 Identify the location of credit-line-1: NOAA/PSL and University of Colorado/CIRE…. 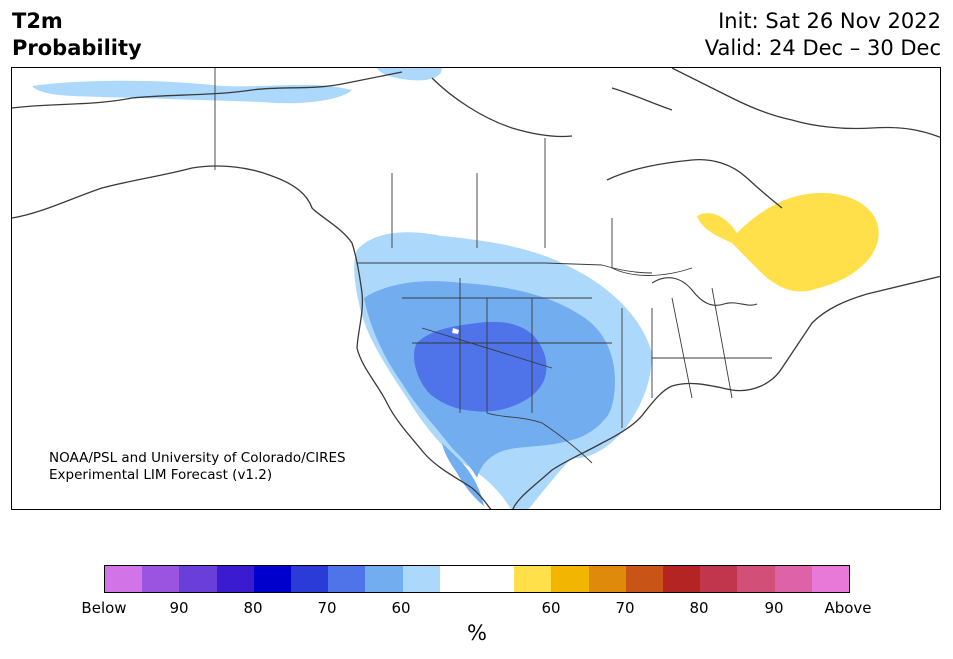
(197, 458).